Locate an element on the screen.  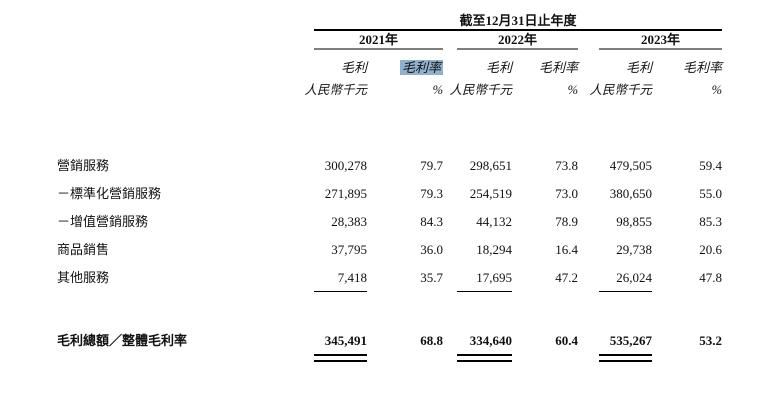
value-cell: 36.0 is located at coordinates (431, 249).